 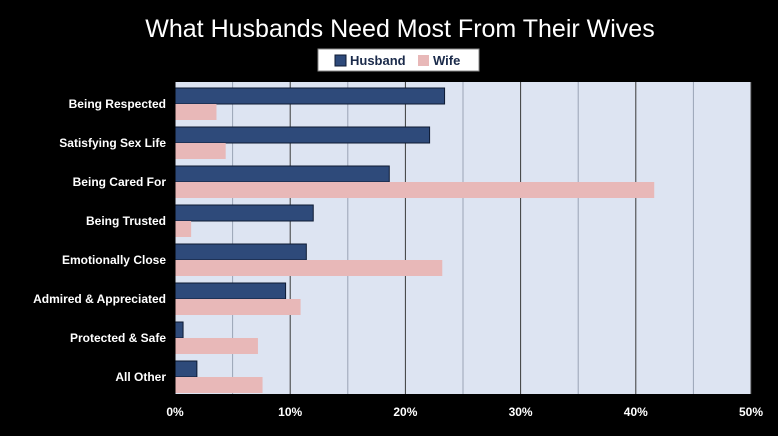 What do you see at coordinates (117, 104) in the screenshot?
I see `category-label: Being Respected` at bounding box center [117, 104].